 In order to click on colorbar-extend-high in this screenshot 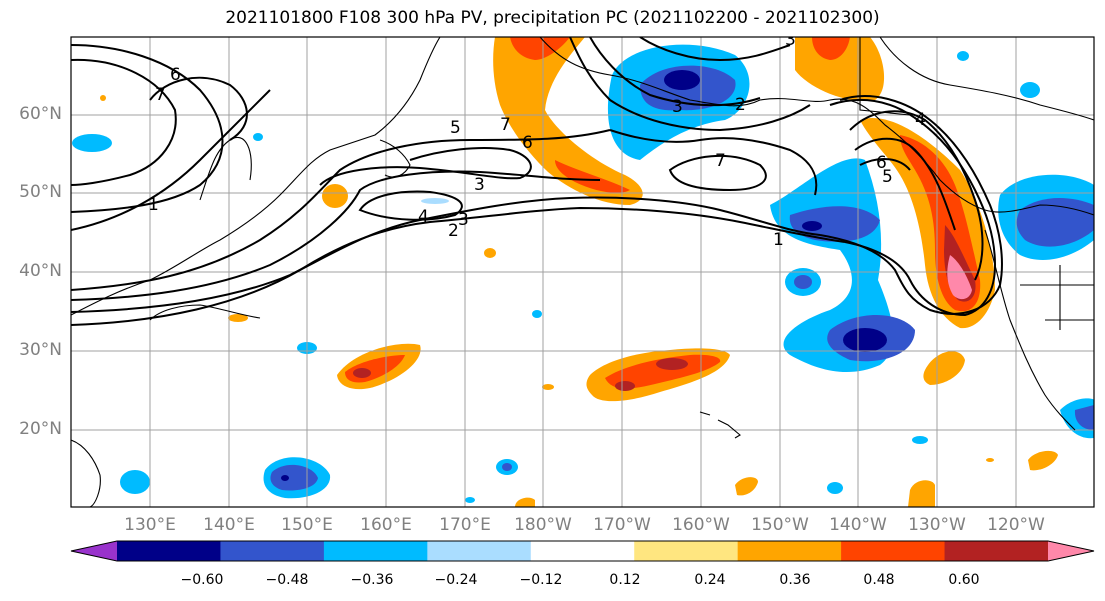, I will do `click(1071, 551)`.